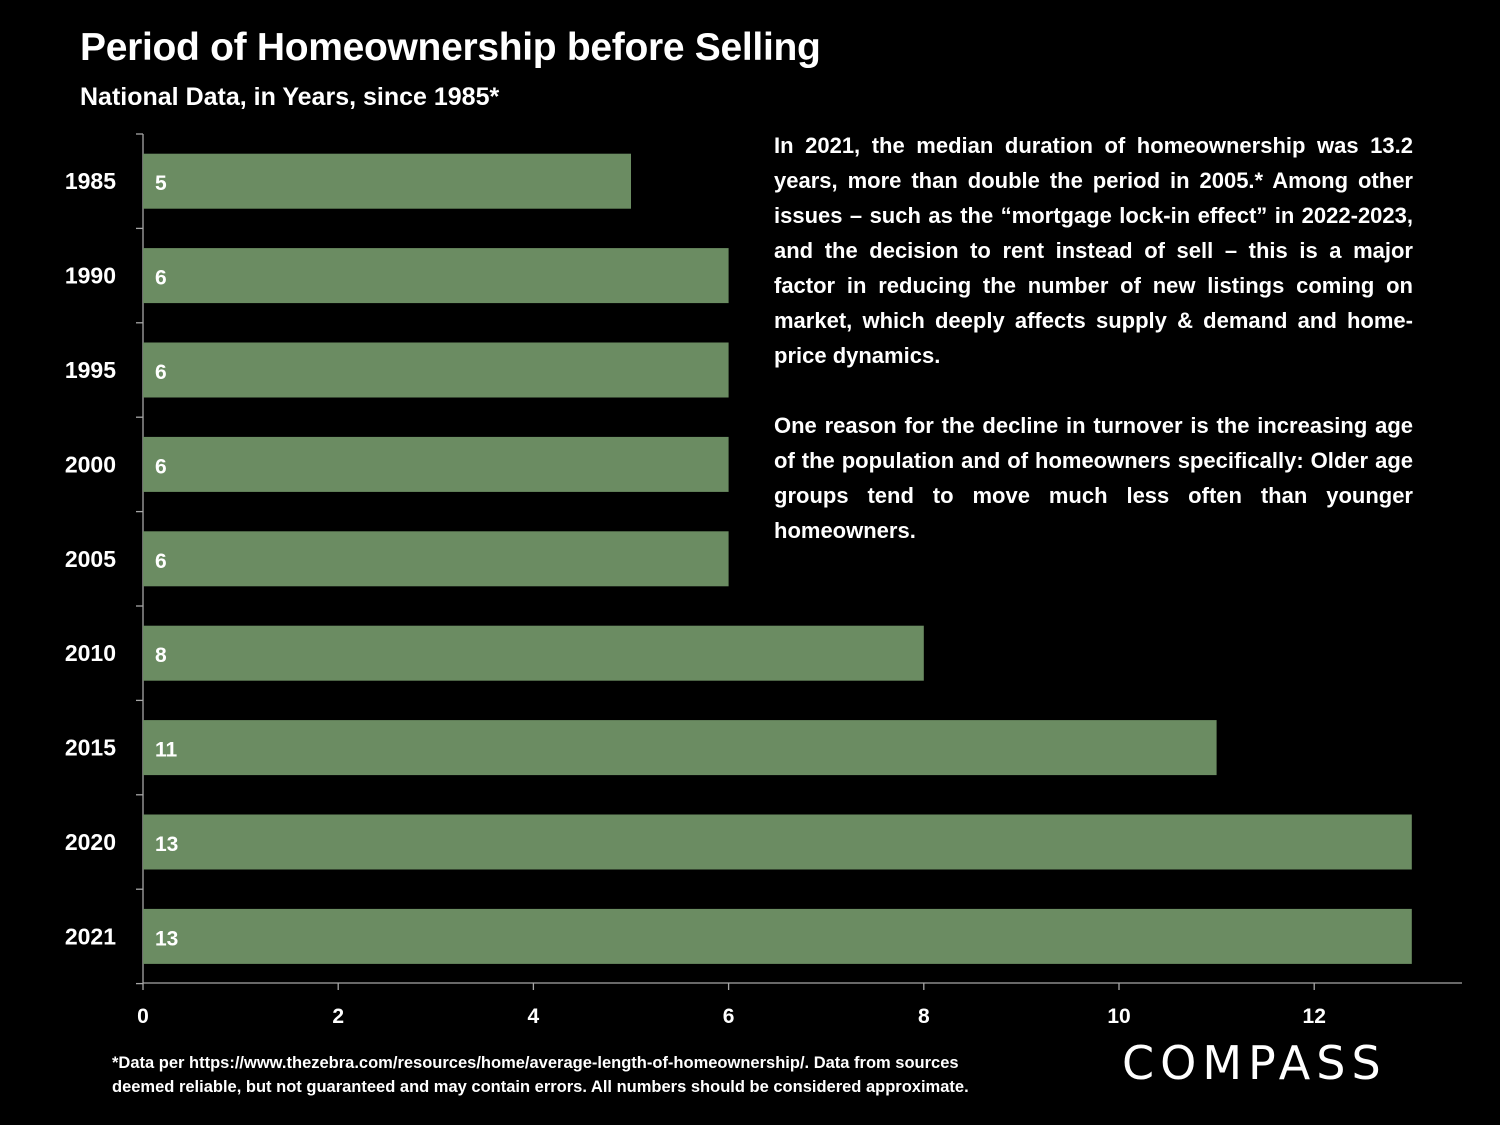 The height and width of the screenshot is (1125, 1500). I want to click on x-tick-label: 4, so click(534, 1016).